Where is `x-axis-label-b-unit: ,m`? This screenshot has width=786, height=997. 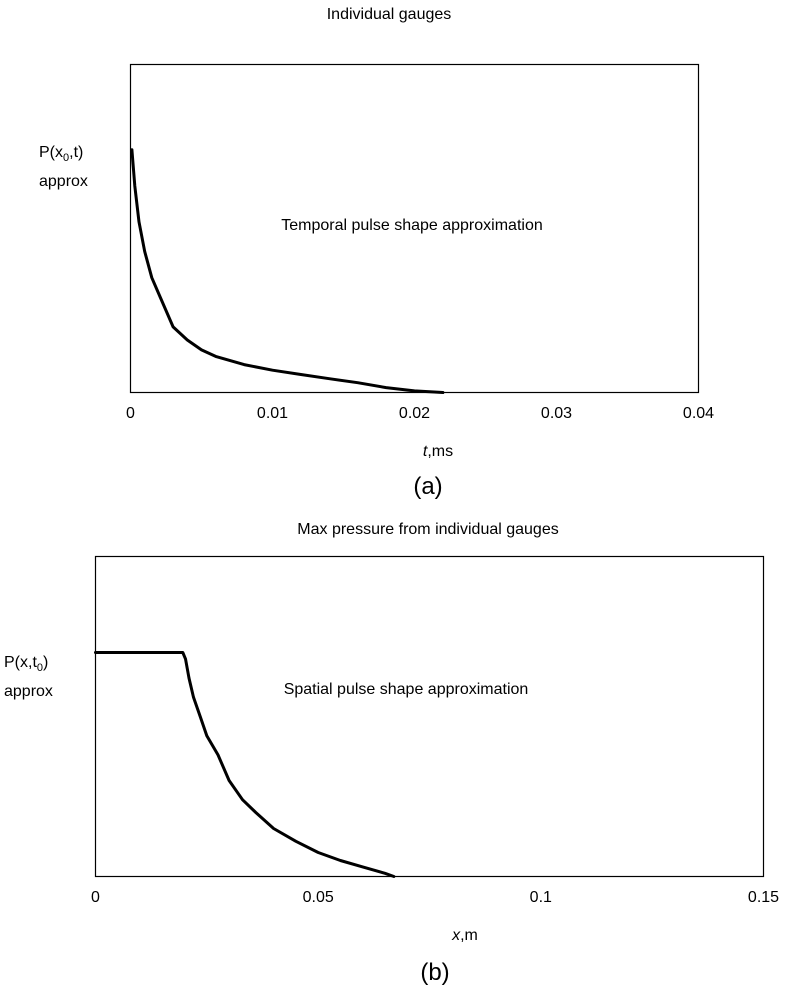 x-axis-label-b-unit: ,m is located at coordinates (469, 935).